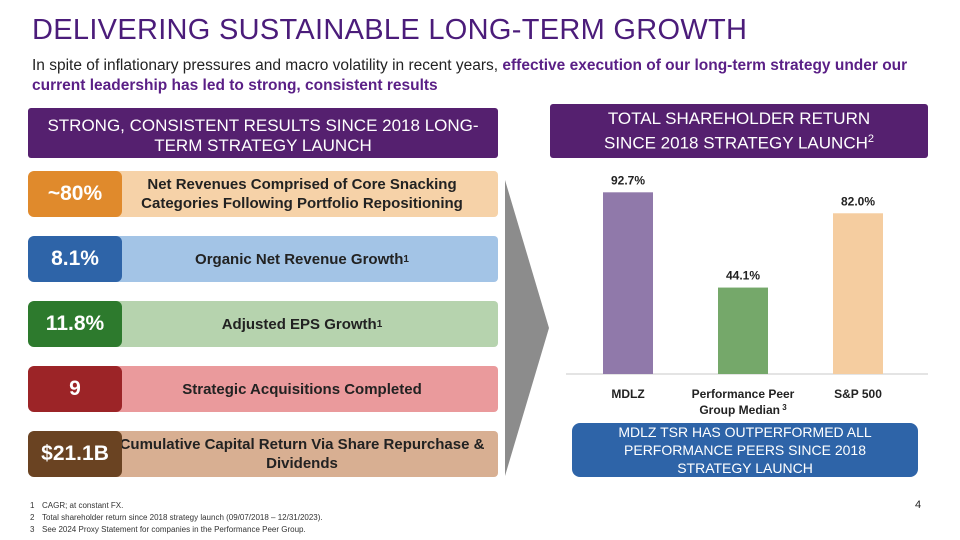  Describe the element at coordinates (735, 143) in the screenshot. I see `right-header-line2: SINCE 2018 STRATEGY LAUNCH` at that location.